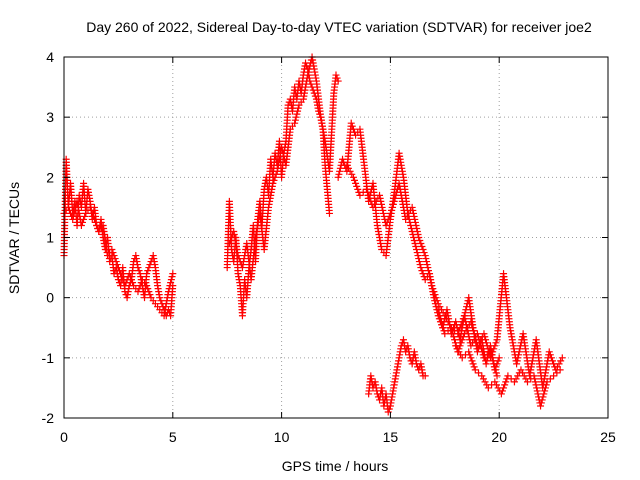 The image size is (640, 480). I want to click on x-tick-label: 0, so click(64, 437).